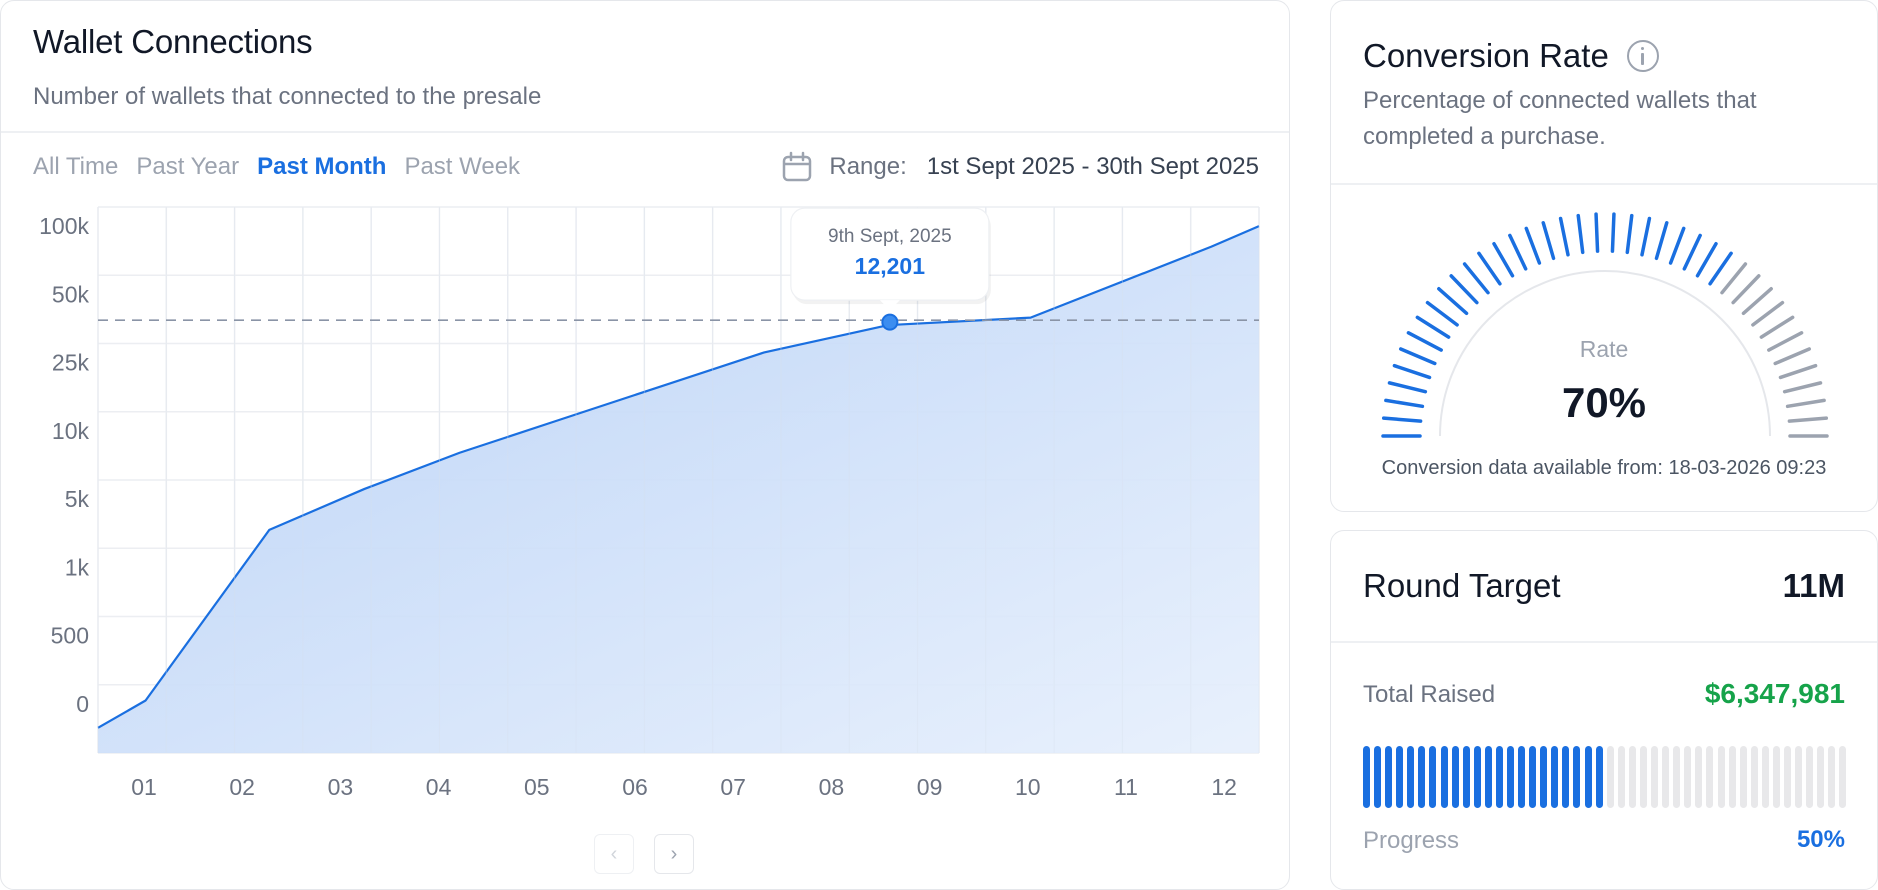  Describe the element at coordinates (71, 294) in the screenshot. I see `y-tick-label: 50k` at that location.